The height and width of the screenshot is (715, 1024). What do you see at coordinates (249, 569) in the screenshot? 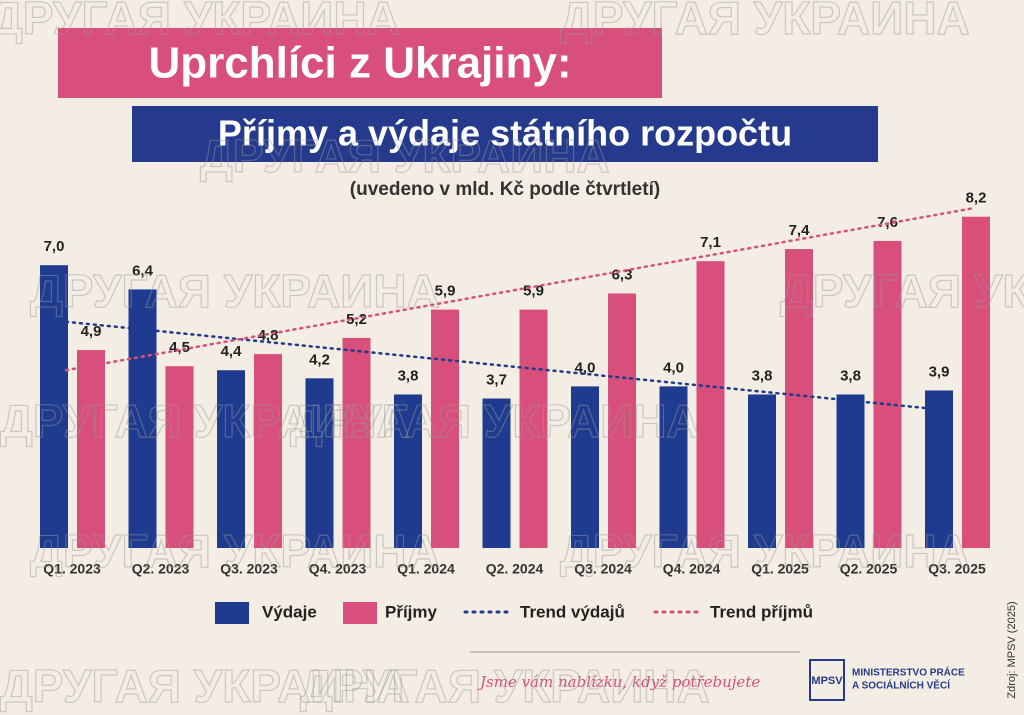
I see `x-tick-label: Q3. 2023` at bounding box center [249, 569].